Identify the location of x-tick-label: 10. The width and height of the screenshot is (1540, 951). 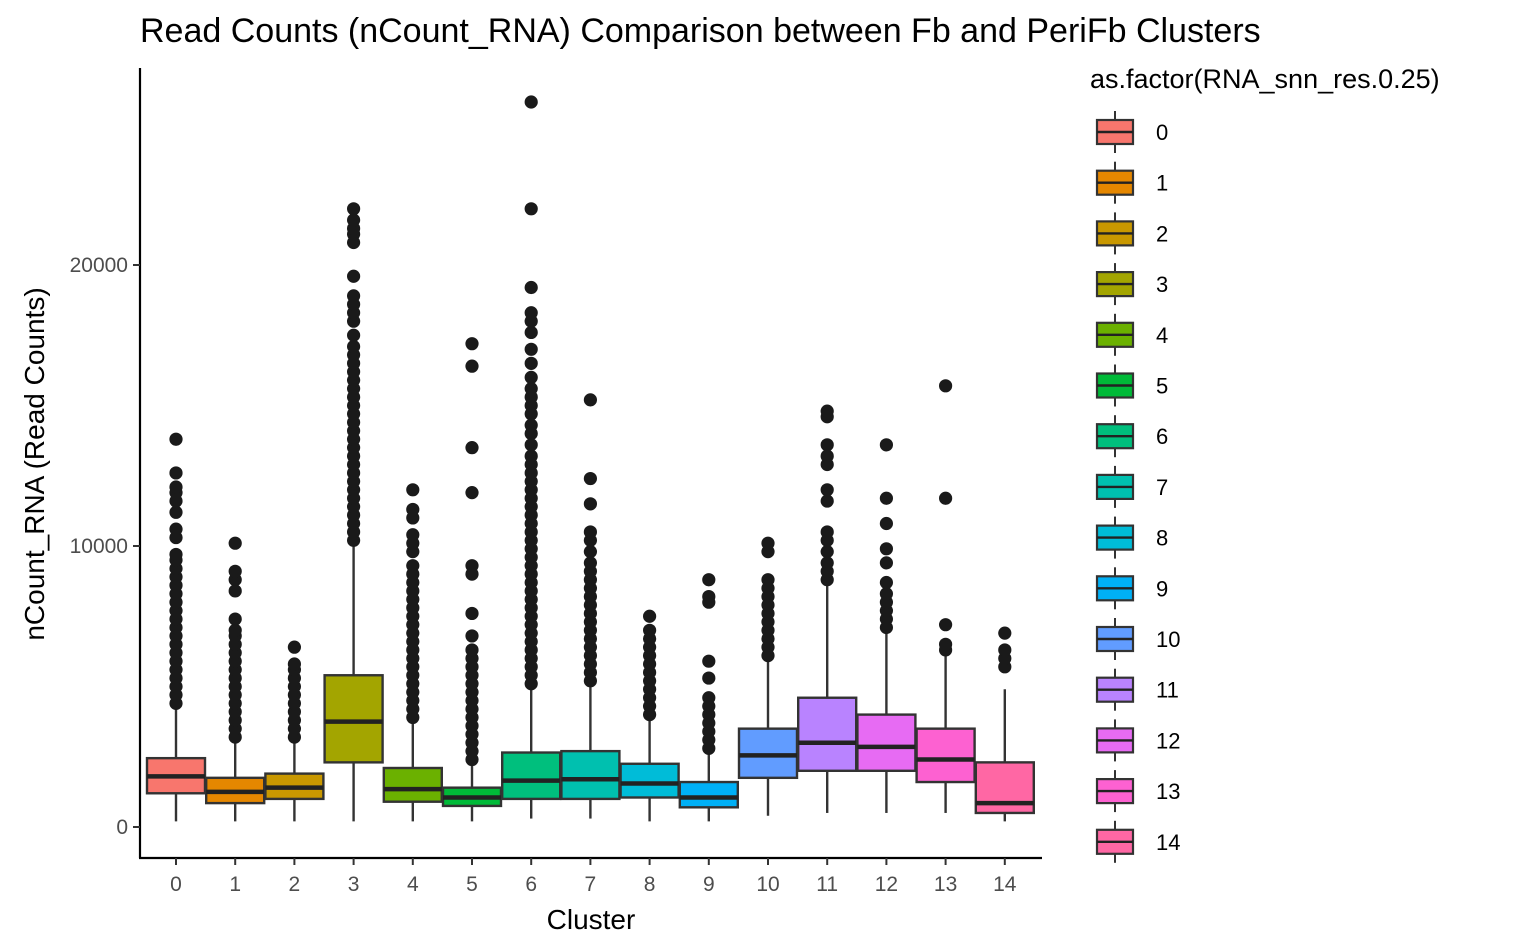
(767, 884).